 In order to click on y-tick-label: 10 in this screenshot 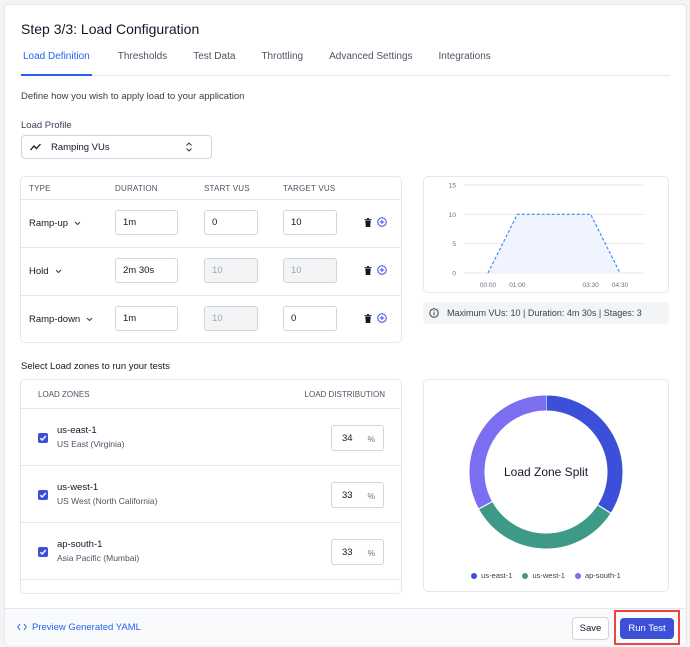, I will do `click(453, 215)`.